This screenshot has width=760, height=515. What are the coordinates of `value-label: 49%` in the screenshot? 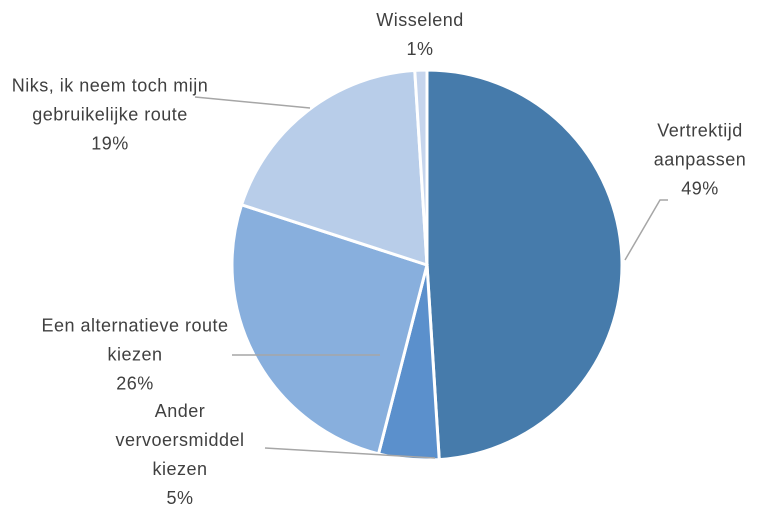 It's located at (700, 188).